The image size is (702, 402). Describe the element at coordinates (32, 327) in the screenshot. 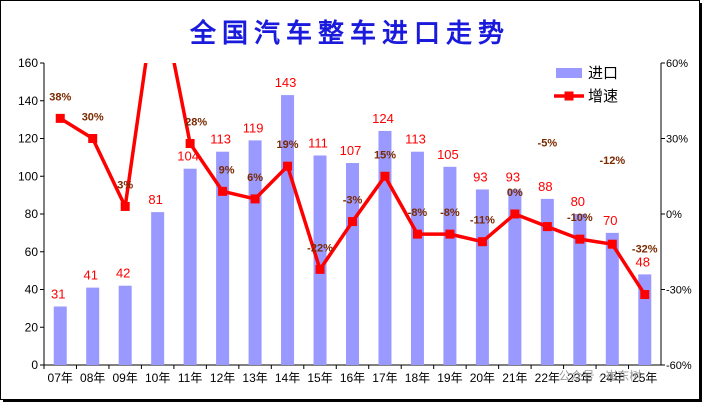

I see `y-left-tick-label: 20` at that location.